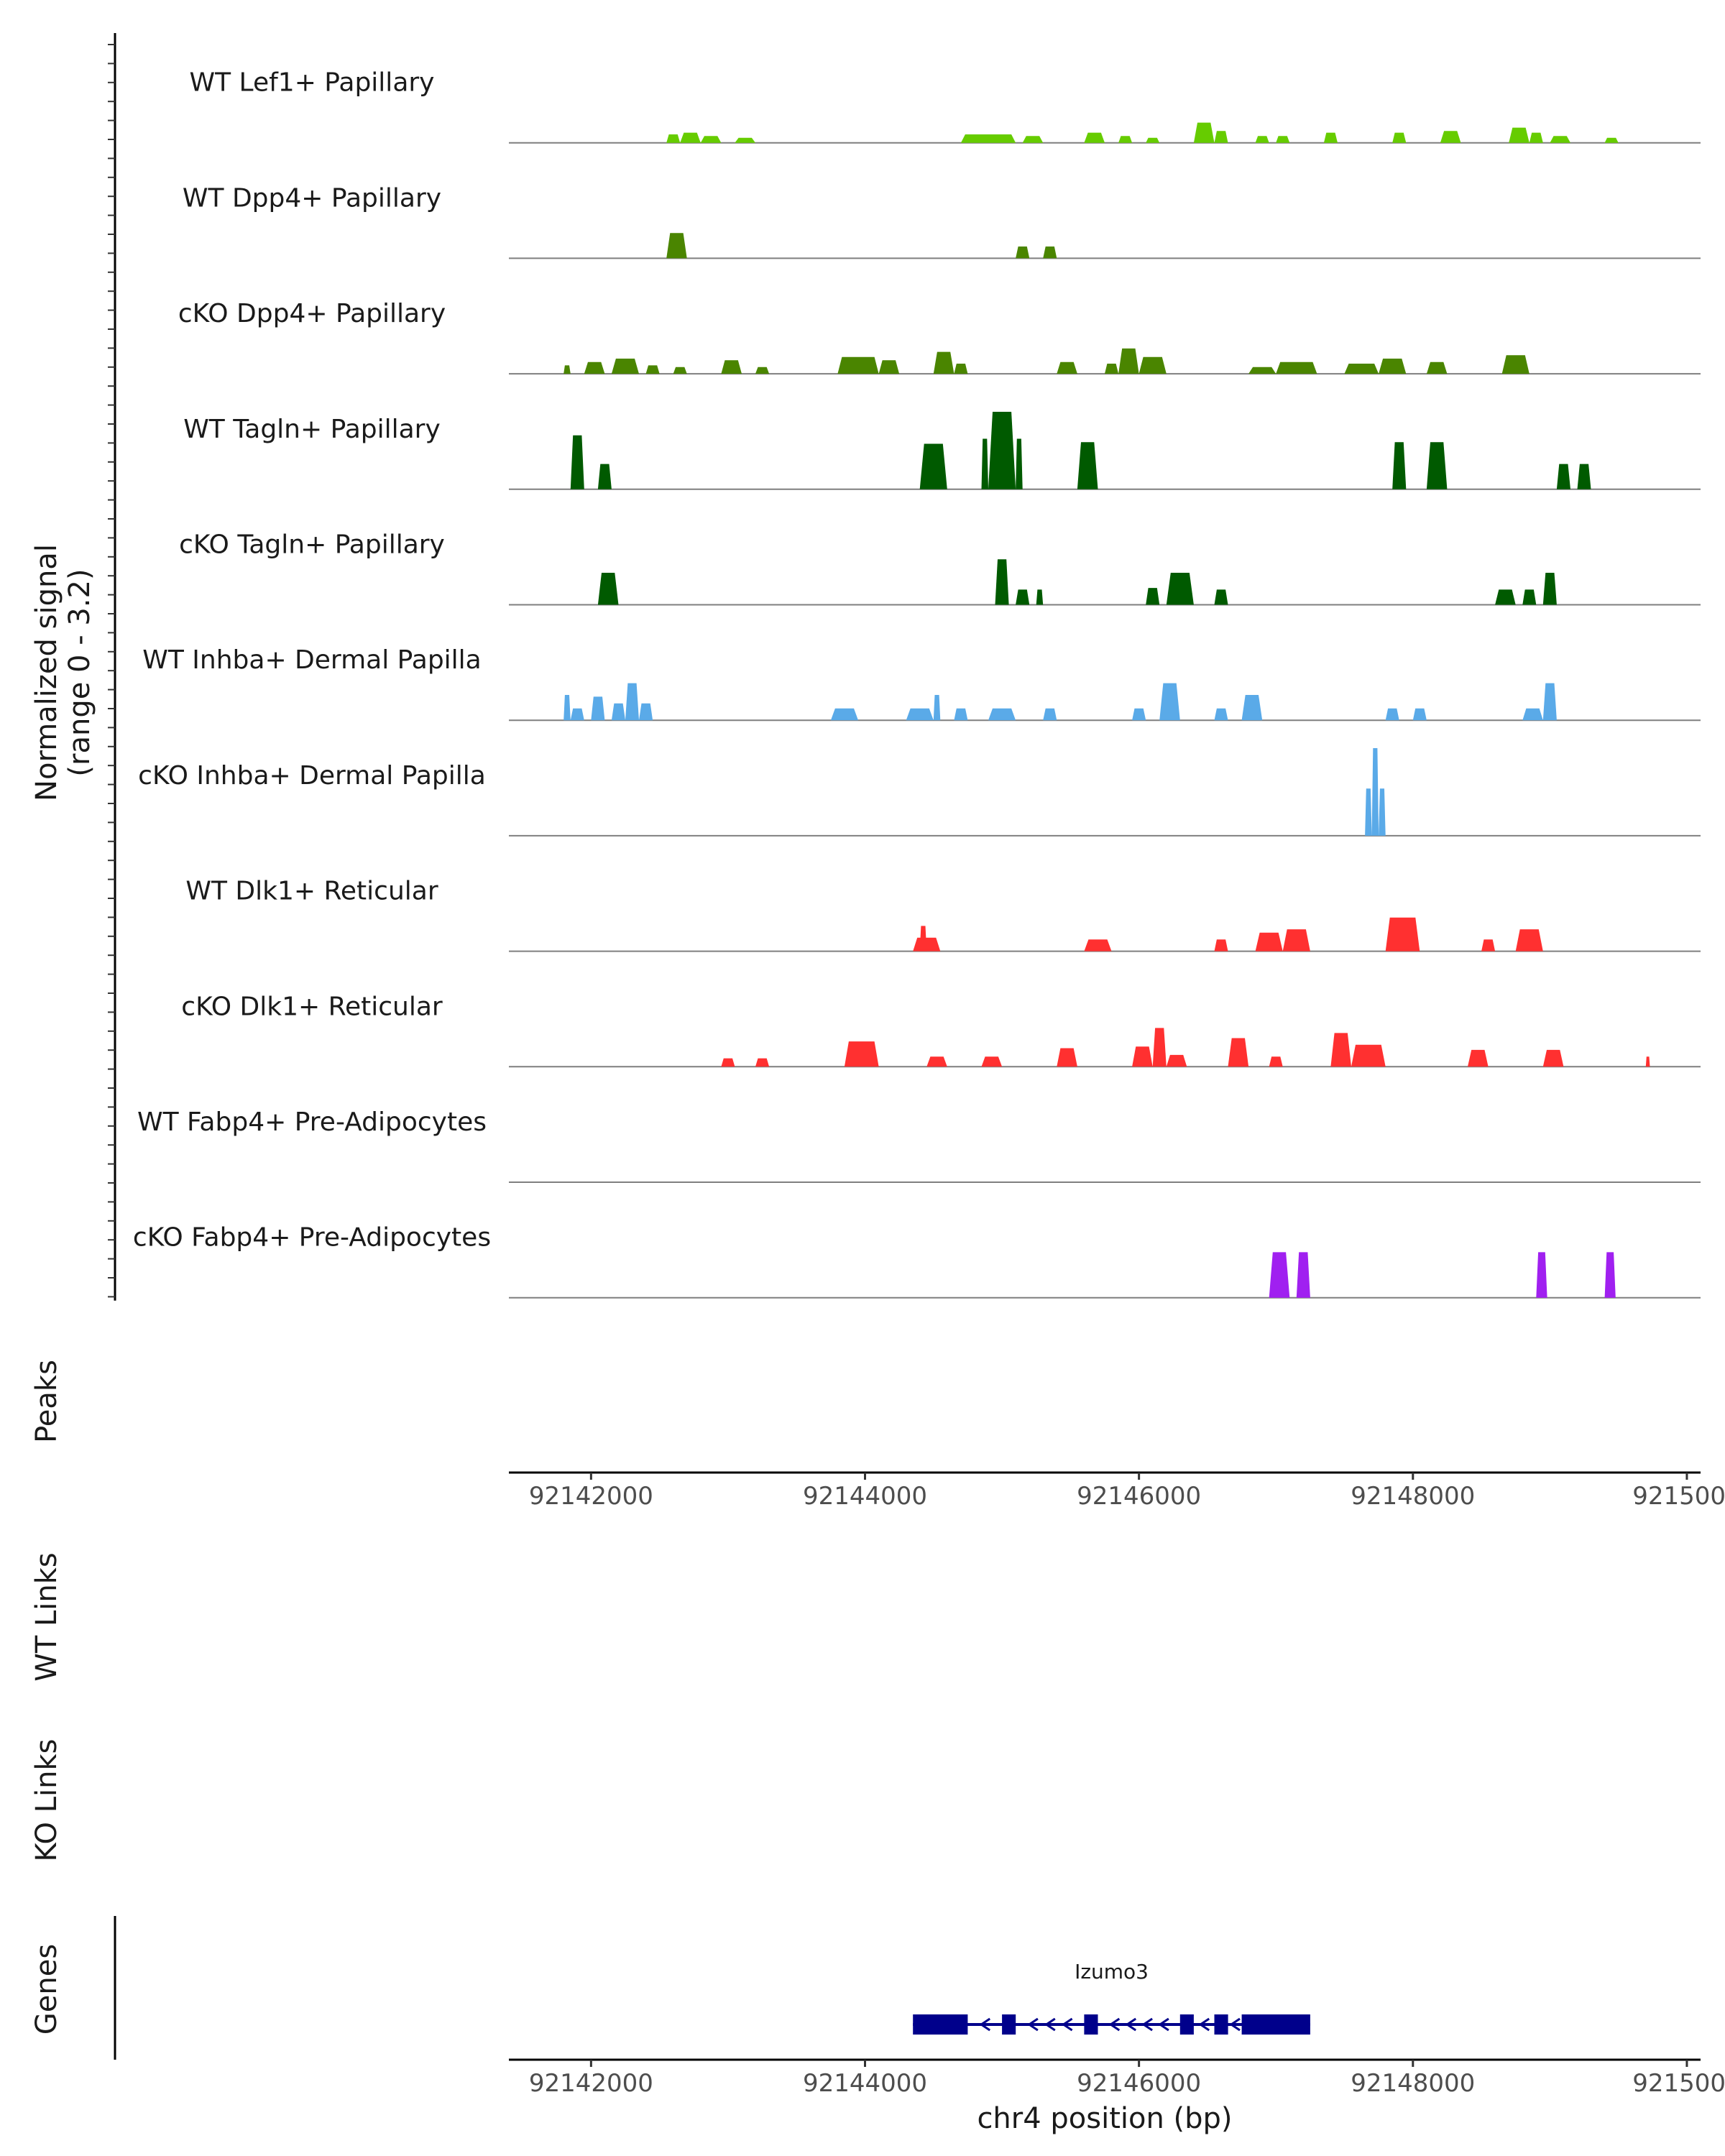  I want to click on track-label: cKO Inhba+ Dermal Papilla, so click(312, 776).